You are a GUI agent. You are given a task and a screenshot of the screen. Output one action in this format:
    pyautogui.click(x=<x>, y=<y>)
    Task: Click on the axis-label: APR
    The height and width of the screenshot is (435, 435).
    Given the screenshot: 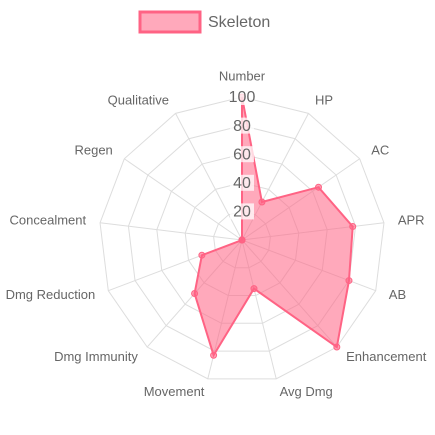 What is the action you would take?
    pyautogui.click(x=411, y=220)
    